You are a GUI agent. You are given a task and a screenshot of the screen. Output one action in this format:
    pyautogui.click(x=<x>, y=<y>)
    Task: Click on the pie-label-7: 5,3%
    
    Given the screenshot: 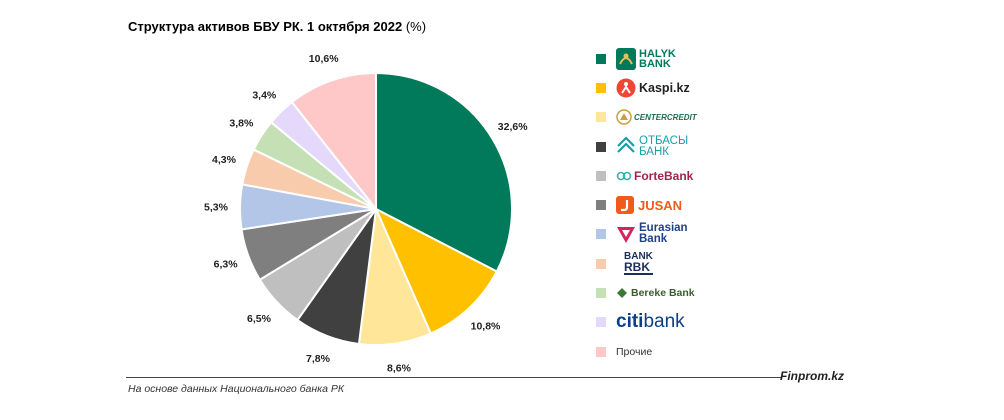 What is the action you would take?
    pyautogui.click(x=216, y=208)
    